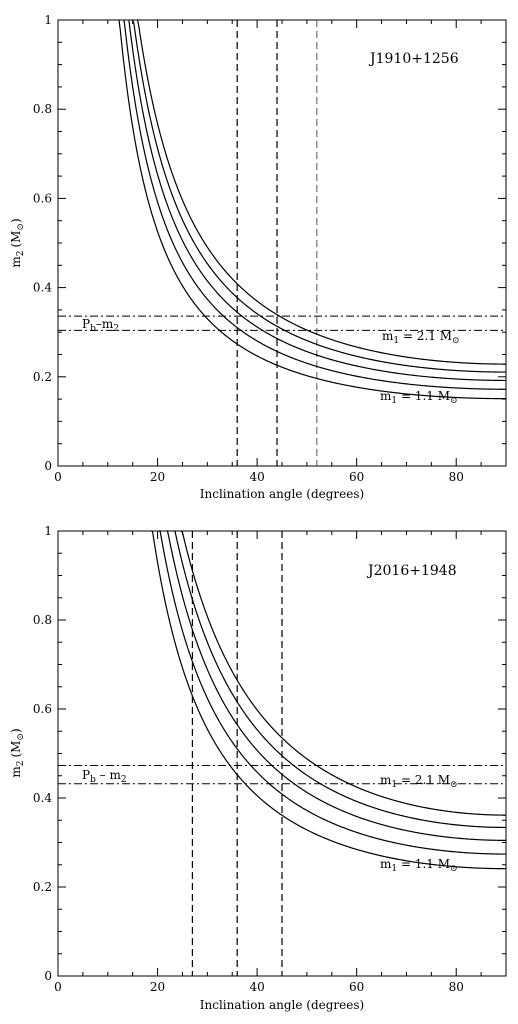 Image resolution: width=518 pixels, height=1024 pixels. What do you see at coordinates (105, 324) in the screenshot?
I see `pb-mid: –m` at bounding box center [105, 324].